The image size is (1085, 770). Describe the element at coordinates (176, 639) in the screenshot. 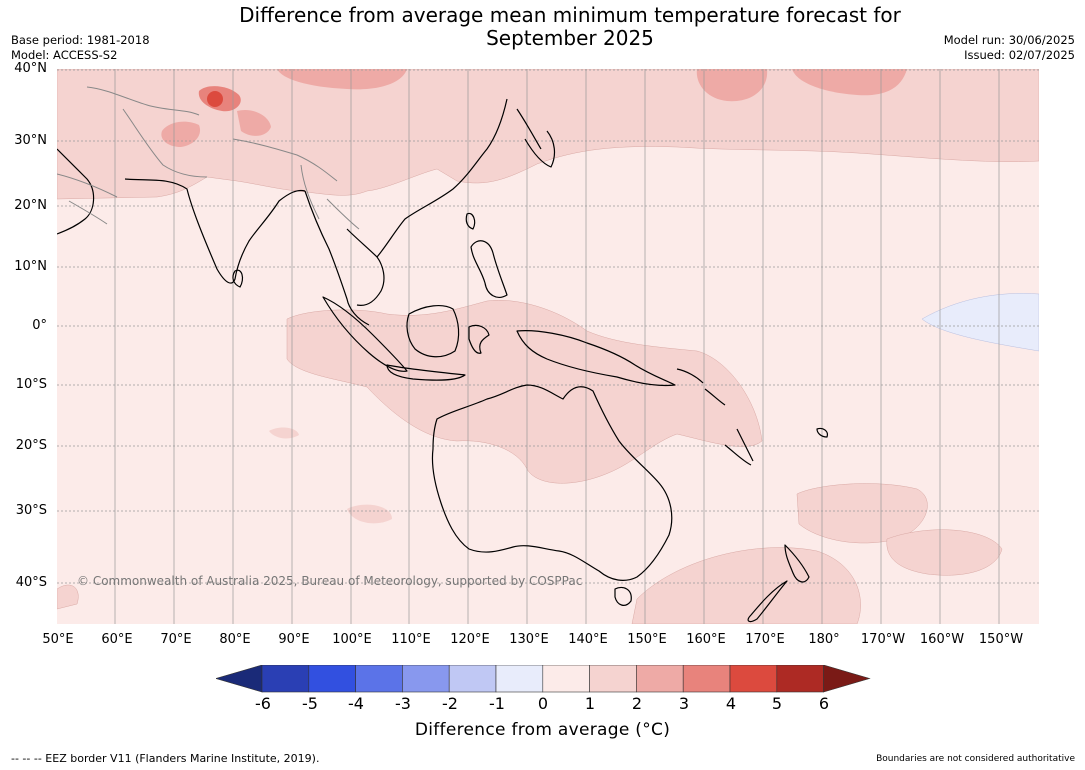

I see `lon-label-70e: 70°E` at that location.